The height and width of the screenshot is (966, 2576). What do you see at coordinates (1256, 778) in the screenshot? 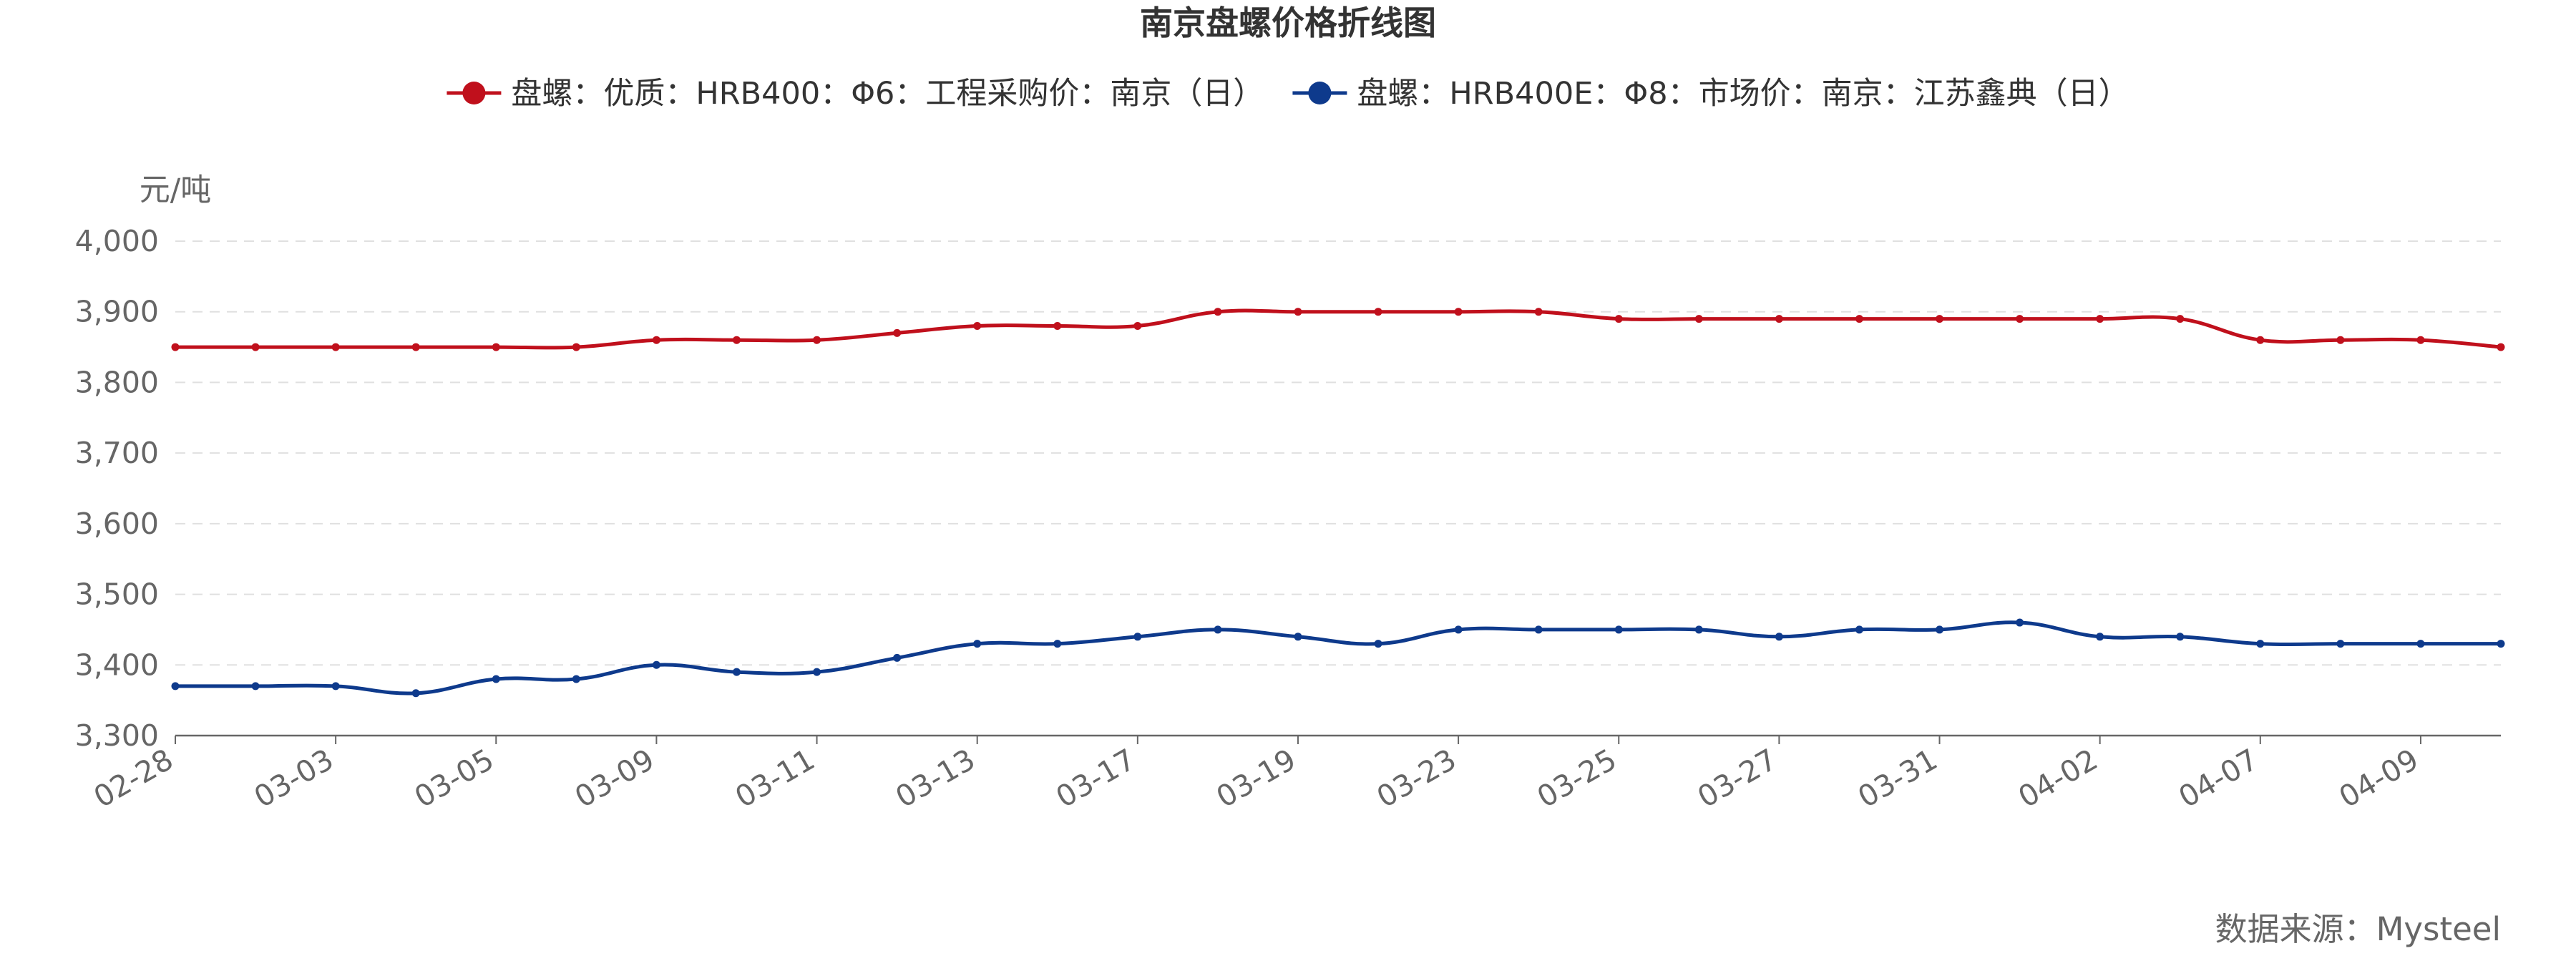
I see `x-tick-label: 03-19` at bounding box center [1256, 778].